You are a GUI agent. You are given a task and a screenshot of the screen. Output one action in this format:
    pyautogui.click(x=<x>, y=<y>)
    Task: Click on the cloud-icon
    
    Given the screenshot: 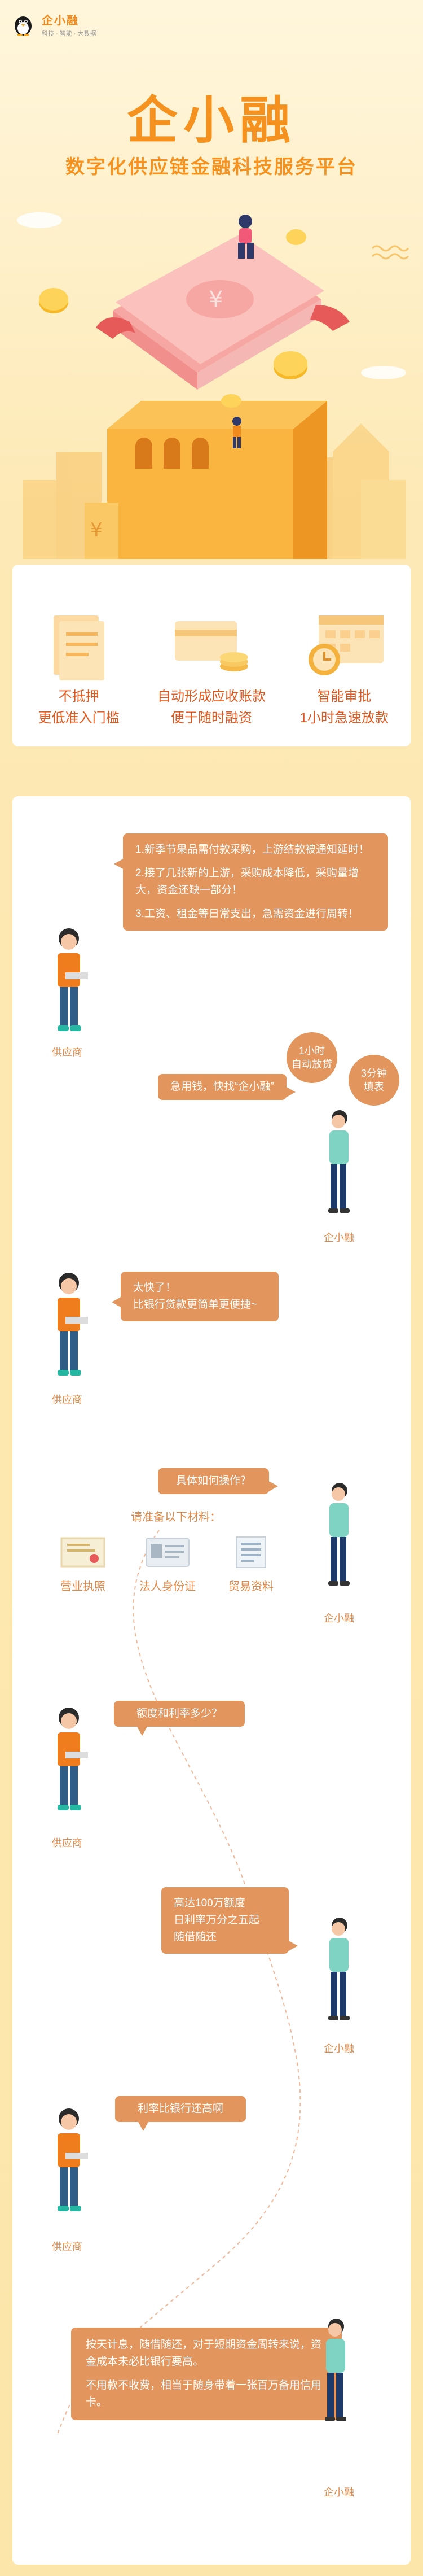 What is the action you would take?
    pyautogui.click(x=211, y=295)
    